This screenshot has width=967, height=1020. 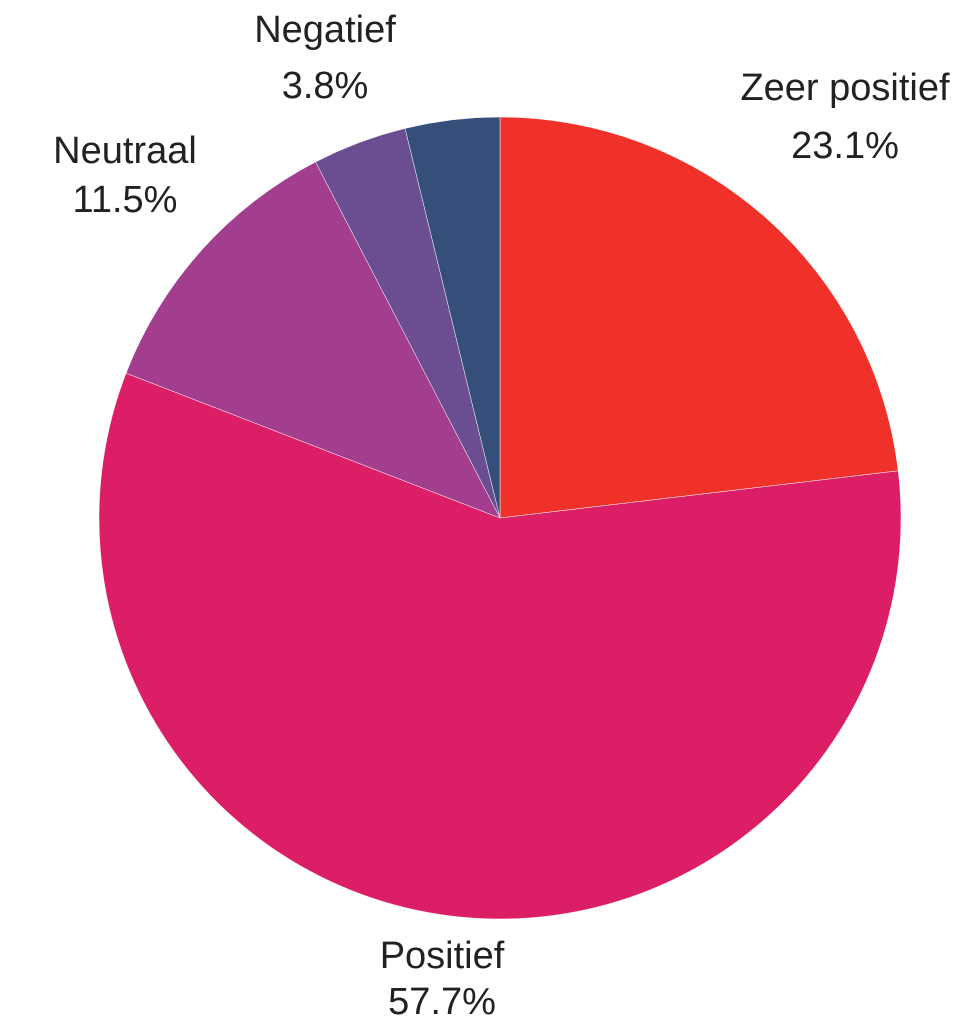 What do you see at coordinates (325, 30) in the screenshot?
I see `slice-label: Negatief` at bounding box center [325, 30].